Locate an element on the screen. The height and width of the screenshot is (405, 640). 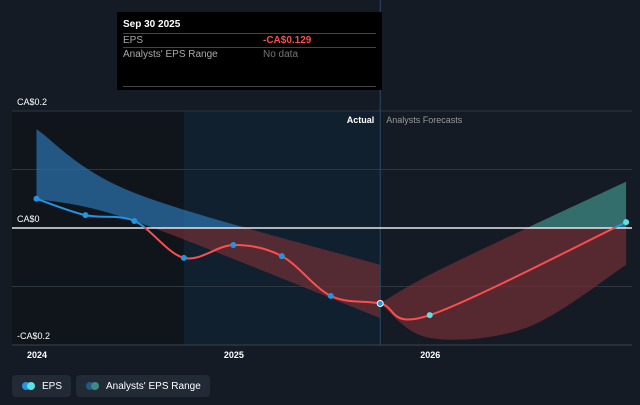
y-tick-label: CA$0.2 is located at coordinates (32, 102).